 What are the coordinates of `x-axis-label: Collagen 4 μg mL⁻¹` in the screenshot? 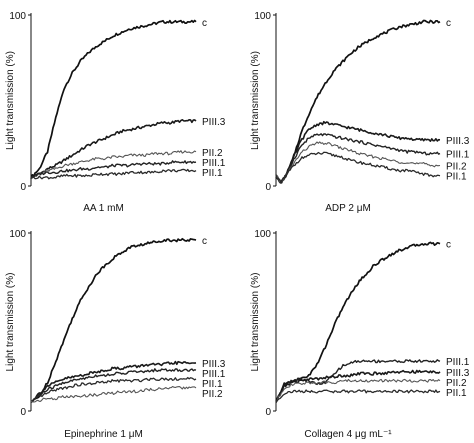 It's located at (348, 434).